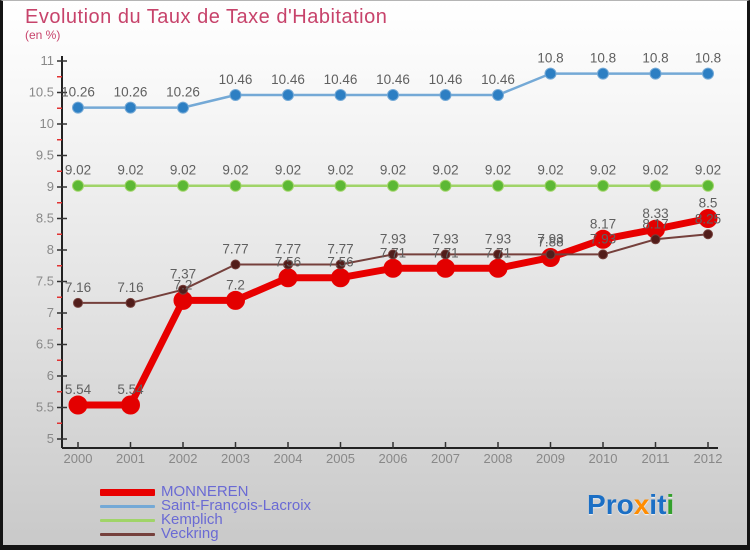 The height and width of the screenshot is (550, 750). What do you see at coordinates (192, 519) in the screenshot?
I see `legend-label: Kemplich` at bounding box center [192, 519].